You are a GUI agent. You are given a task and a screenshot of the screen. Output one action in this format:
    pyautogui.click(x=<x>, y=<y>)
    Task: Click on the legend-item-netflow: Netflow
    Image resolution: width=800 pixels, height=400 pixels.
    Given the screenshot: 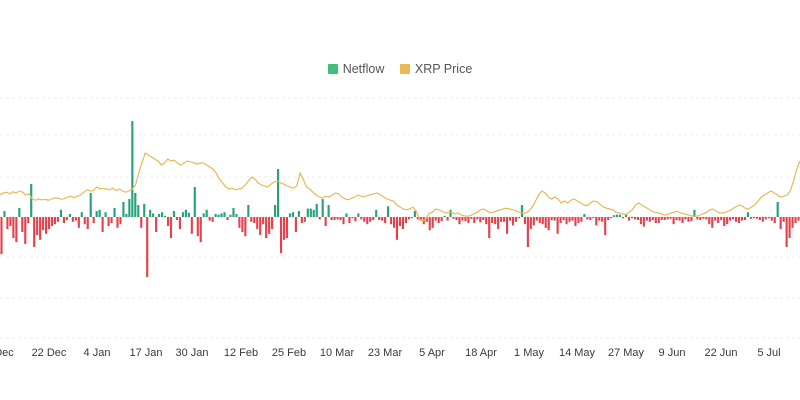 What is the action you would take?
    pyautogui.click(x=355, y=69)
    